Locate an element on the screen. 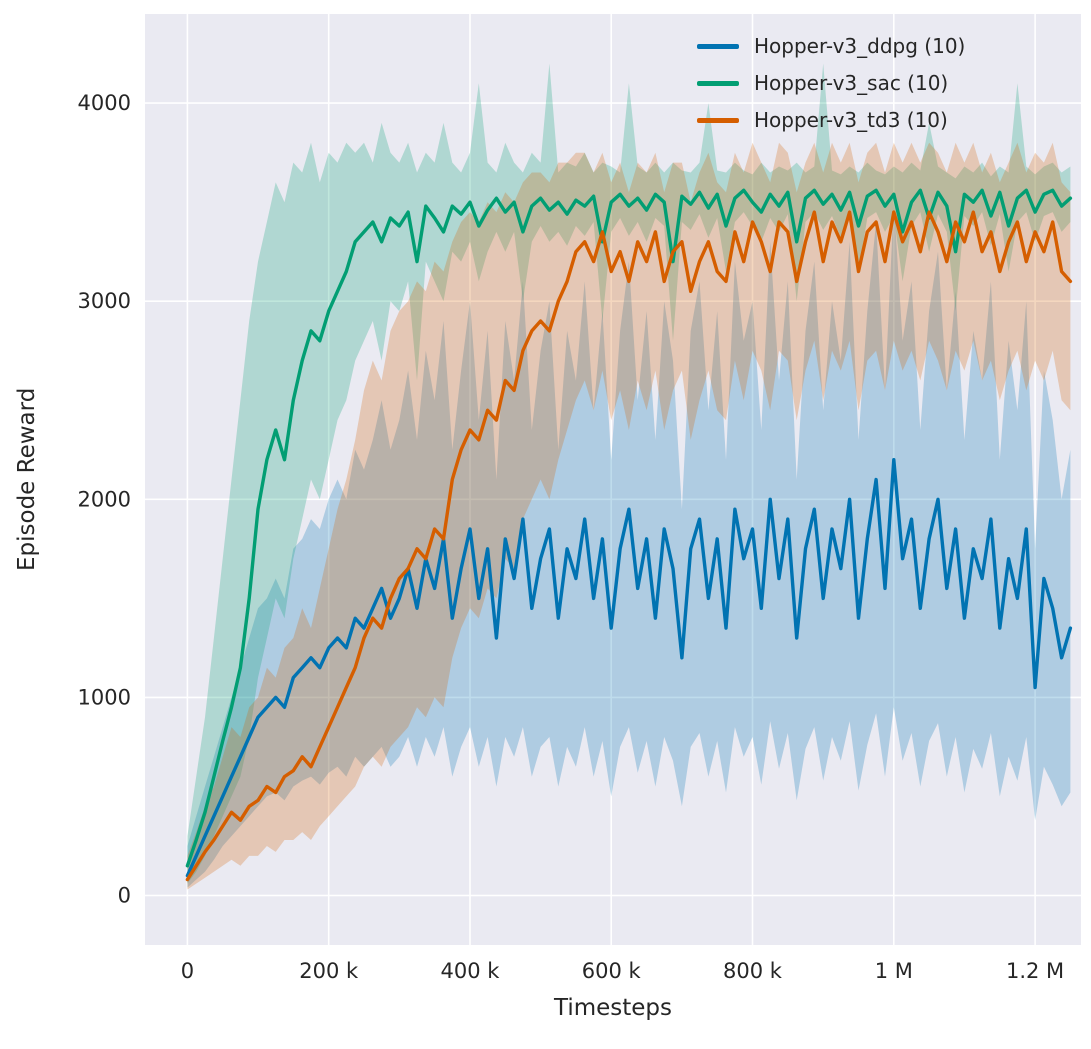  legend-label-ddpg: Hopper-v3_ddpg (10) is located at coordinates (860, 46).